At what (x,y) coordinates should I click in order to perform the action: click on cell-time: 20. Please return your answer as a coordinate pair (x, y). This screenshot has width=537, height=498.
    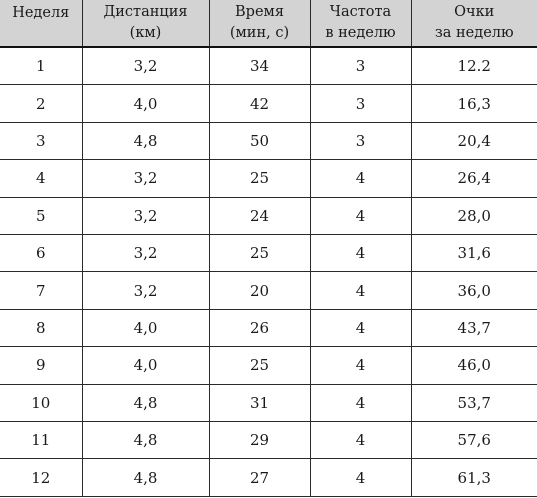
    Looking at the image, I should click on (259, 290).